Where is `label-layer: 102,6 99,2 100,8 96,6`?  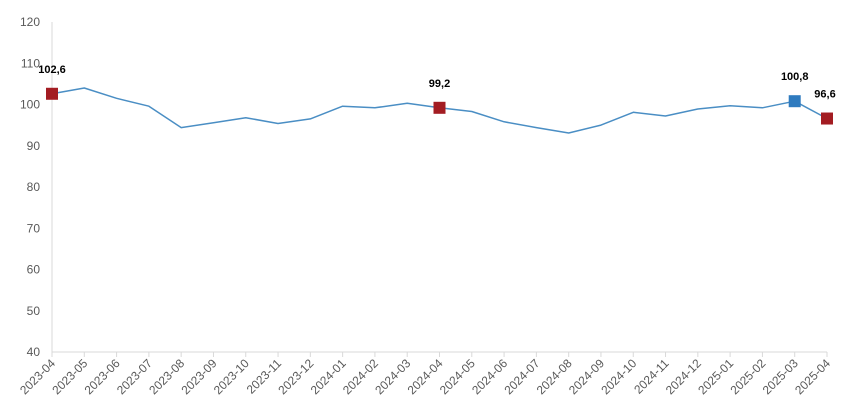 label-layer: 102,6 99,2 100,8 96,6 is located at coordinates (436, 82).